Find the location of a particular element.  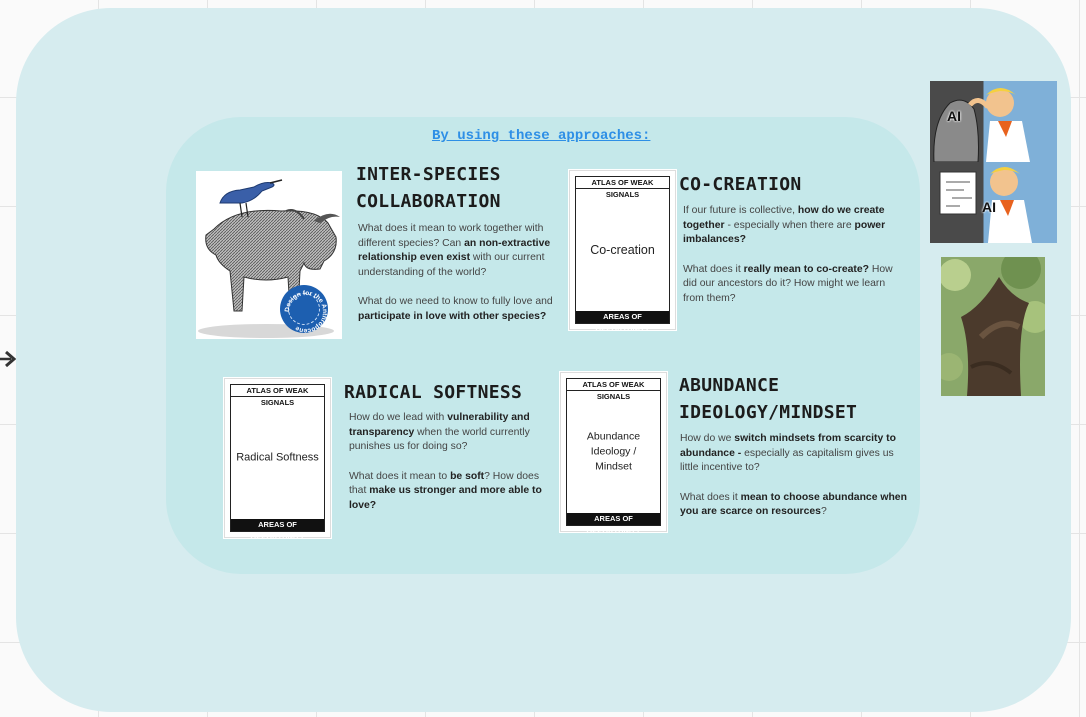

meme-ai-label-bottom: AI is located at coordinates (989, 207).